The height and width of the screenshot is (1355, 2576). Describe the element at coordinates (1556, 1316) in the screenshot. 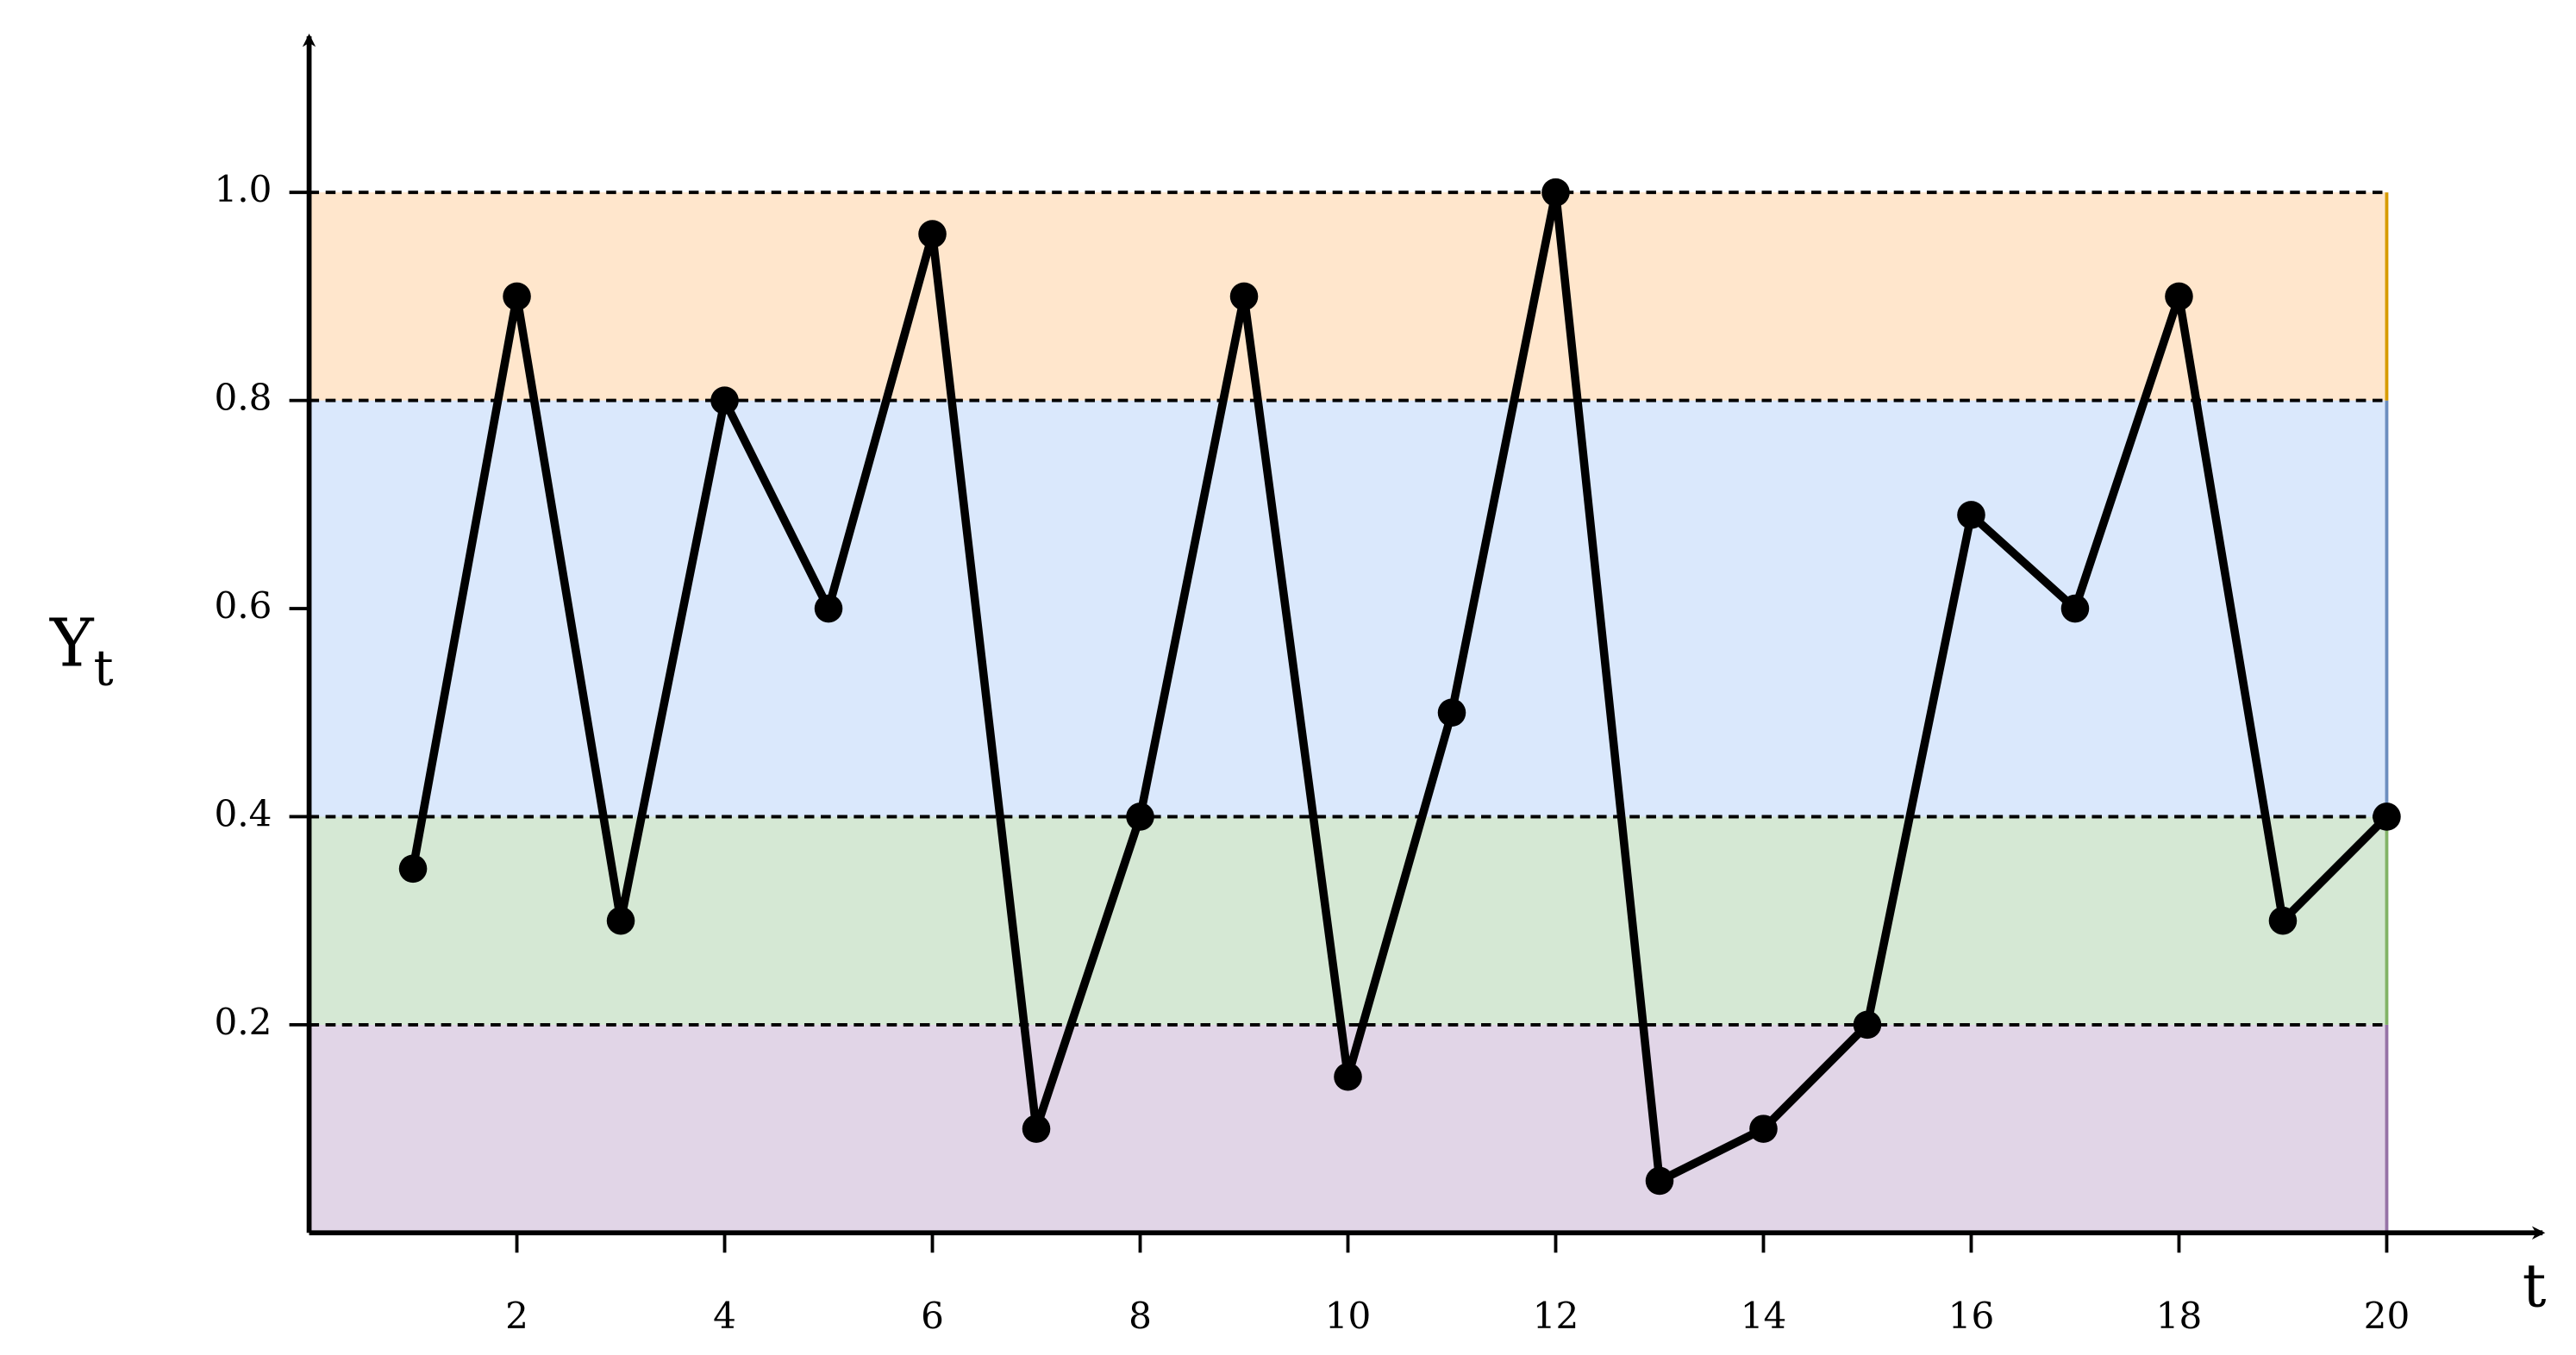

I see `x-tick-label: 12` at that location.